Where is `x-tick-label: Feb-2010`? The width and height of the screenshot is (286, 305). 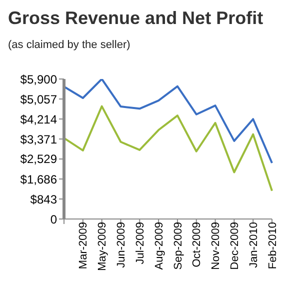 x-tick-label: Feb-2010 is located at coordinates (272, 246).